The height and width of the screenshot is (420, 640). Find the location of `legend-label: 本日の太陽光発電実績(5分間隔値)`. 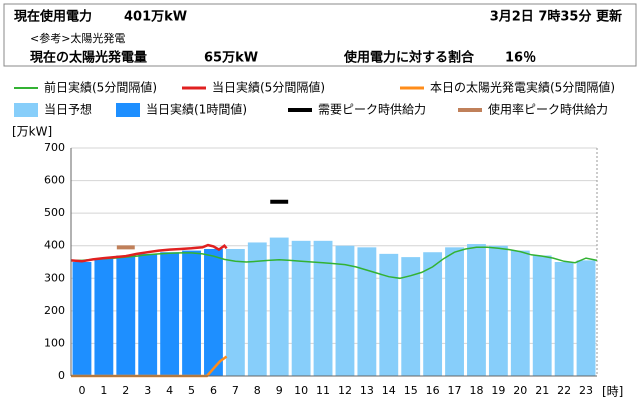

legend-label: 本日の太陽光発電実績(5分間隔値) is located at coordinates (522, 87).